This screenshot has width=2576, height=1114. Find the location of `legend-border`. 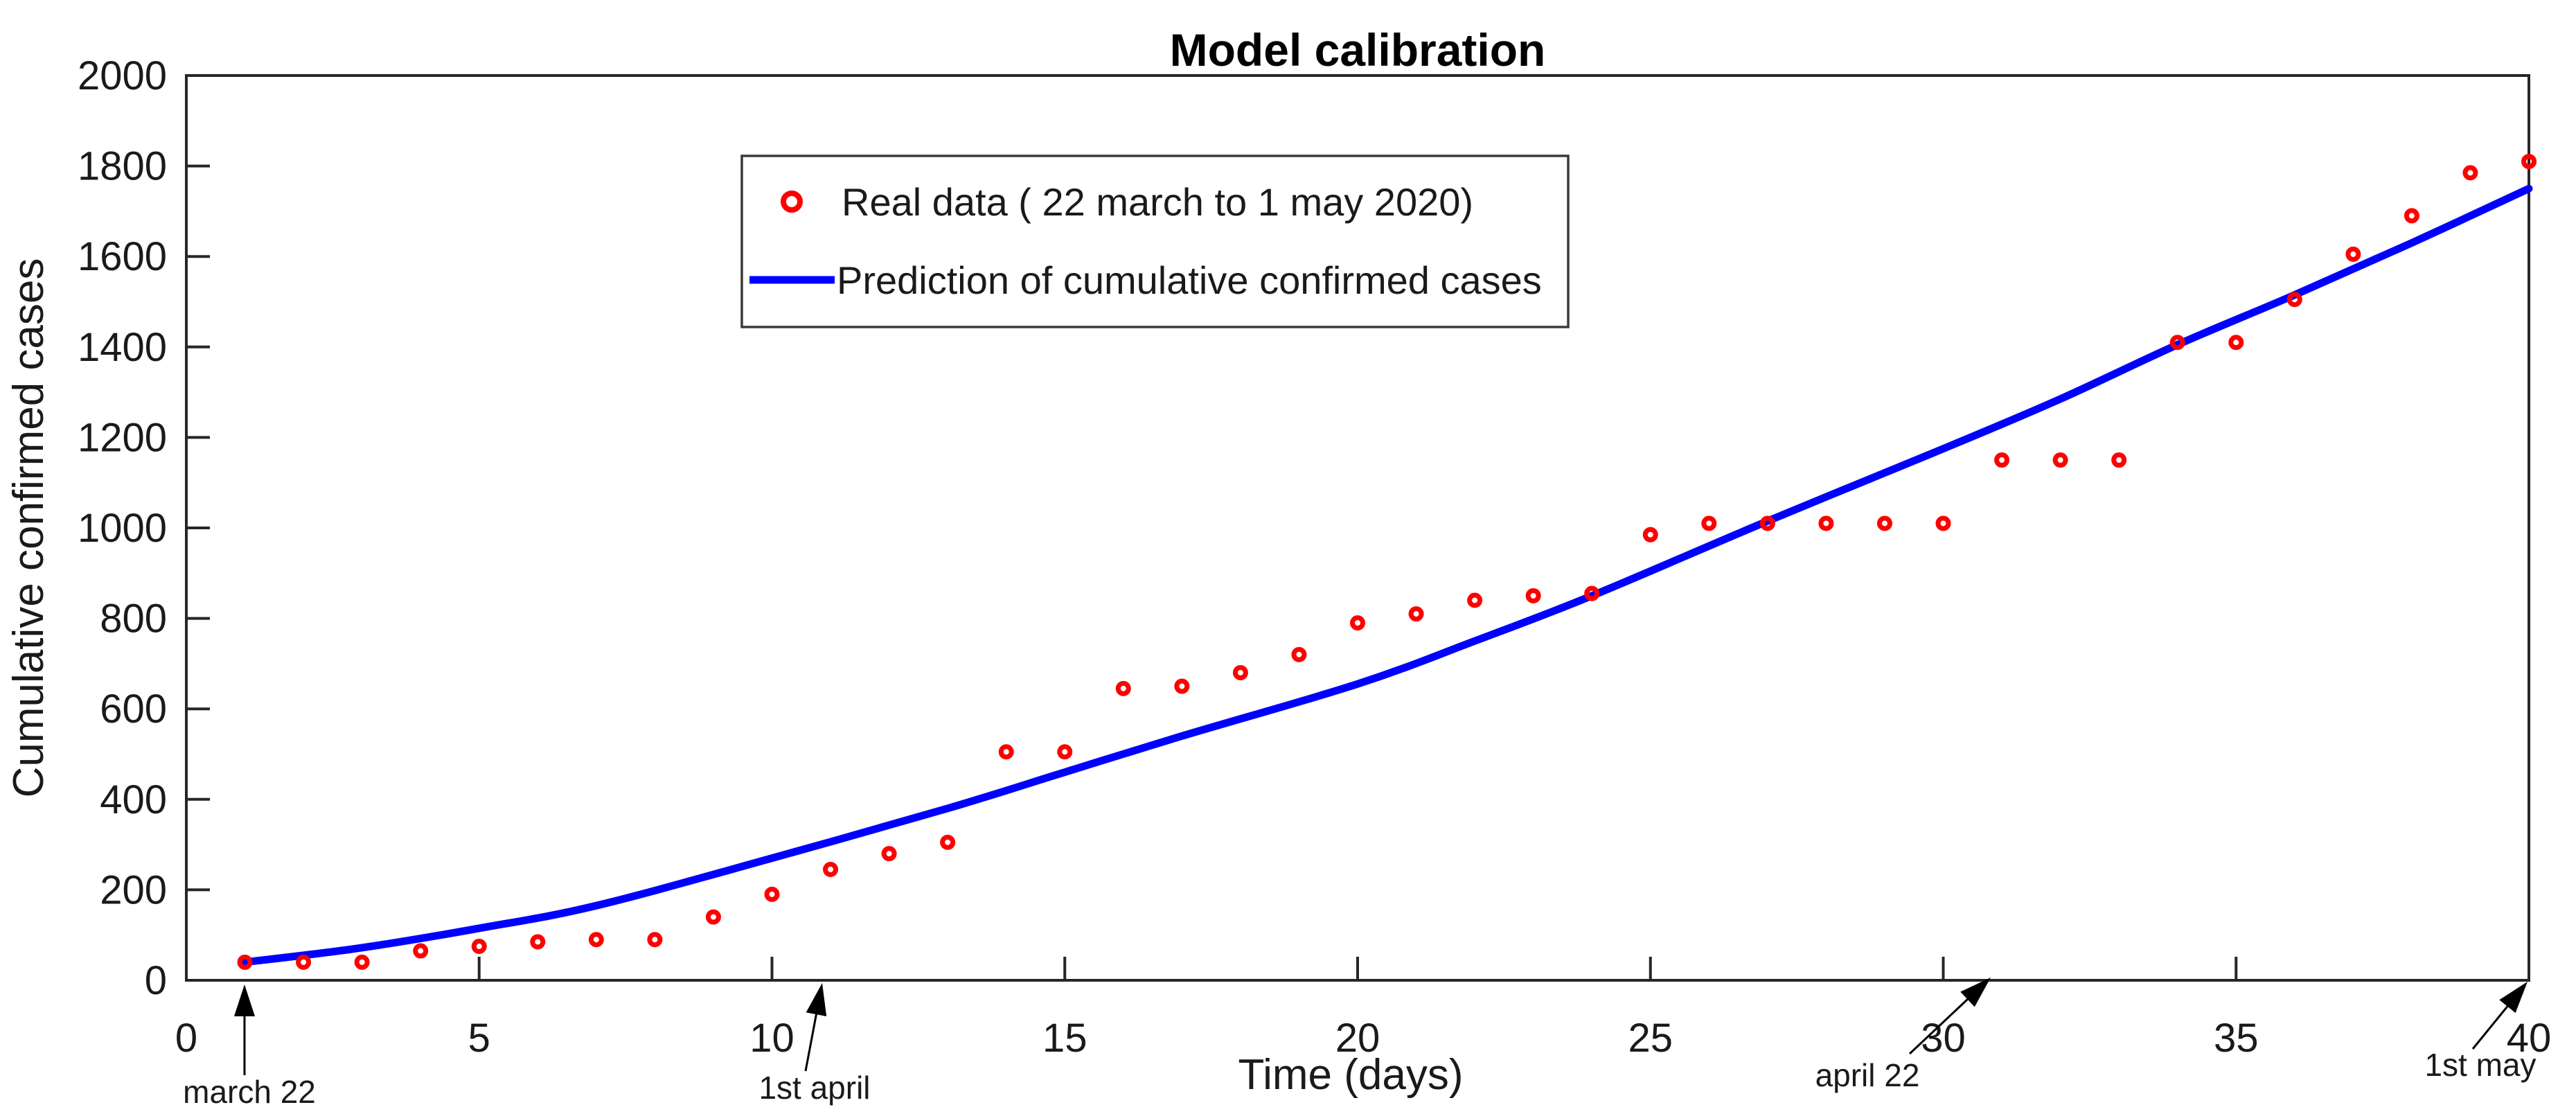

legend-border is located at coordinates (1155, 241).